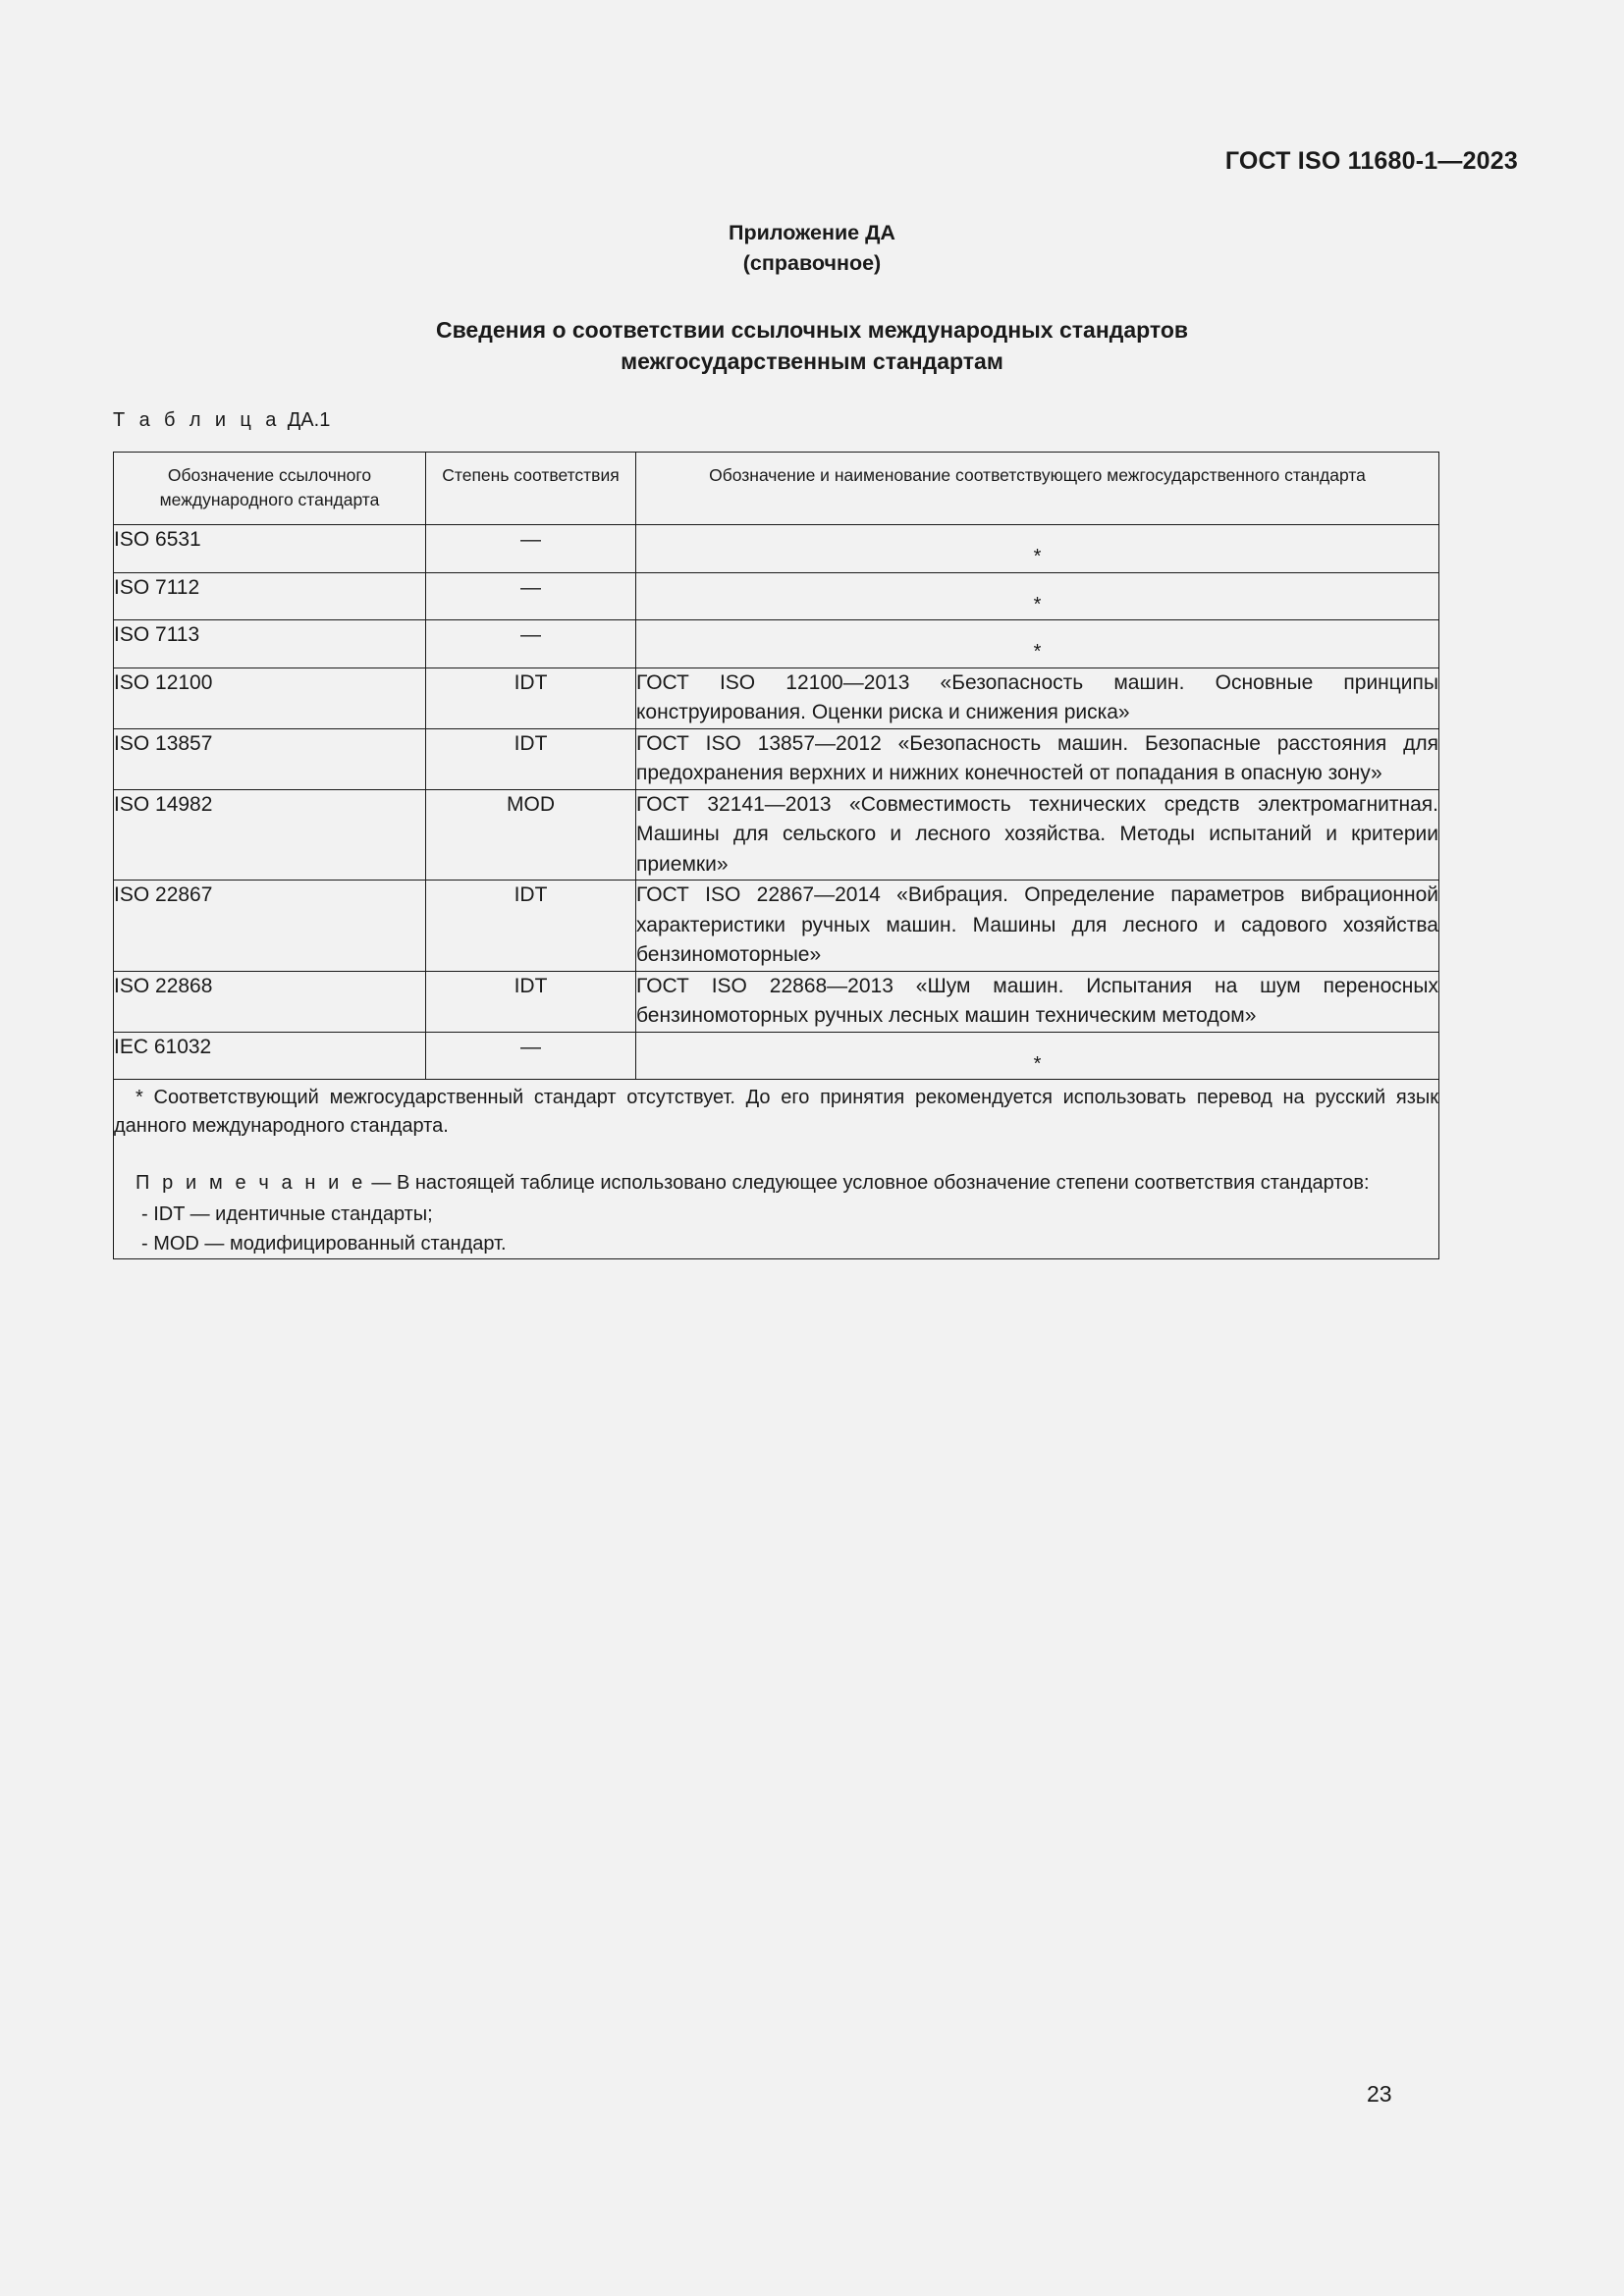 Image resolution: width=1624 pixels, height=2296 pixels. I want to click on cell-reference-standard: ISO 22867, so click(269, 926).